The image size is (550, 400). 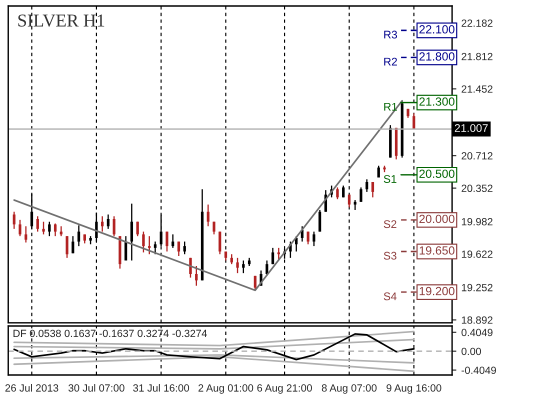 What do you see at coordinates (414, 389) in the screenshot?
I see `x-tick-label: 9 Aug 16:00` at bounding box center [414, 389].